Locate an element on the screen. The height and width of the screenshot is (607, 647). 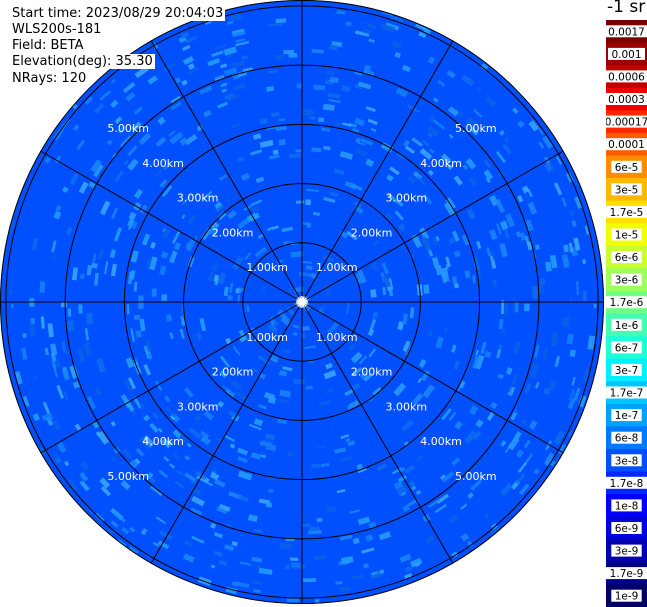
nrays-label: NRays: 120 is located at coordinates (49, 78).